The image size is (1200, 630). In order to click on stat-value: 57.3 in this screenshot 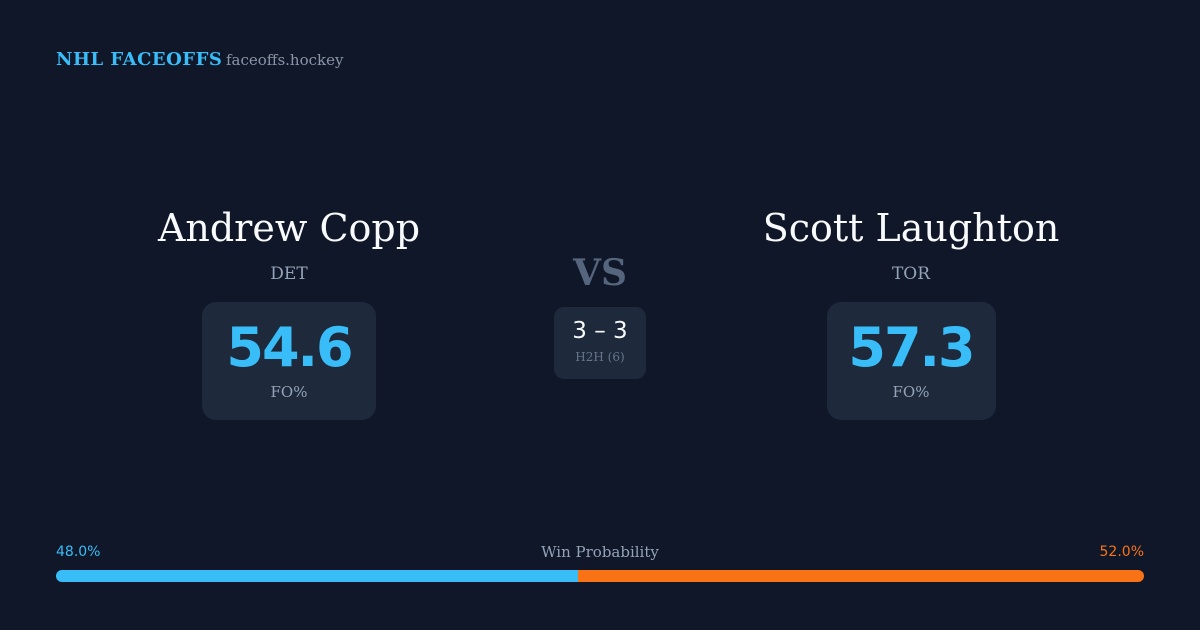, I will do `click(911, 347)`.